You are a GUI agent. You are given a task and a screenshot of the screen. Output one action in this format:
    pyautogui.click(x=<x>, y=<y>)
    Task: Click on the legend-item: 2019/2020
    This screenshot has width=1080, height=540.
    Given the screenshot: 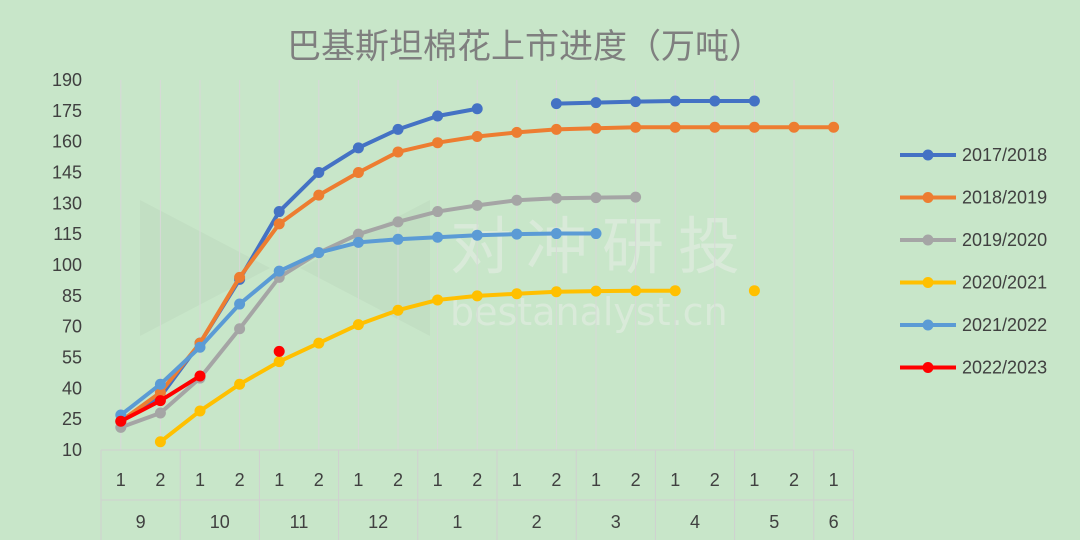 What is the action you would take?
    pyautogui.click(x=973, y=240)
    